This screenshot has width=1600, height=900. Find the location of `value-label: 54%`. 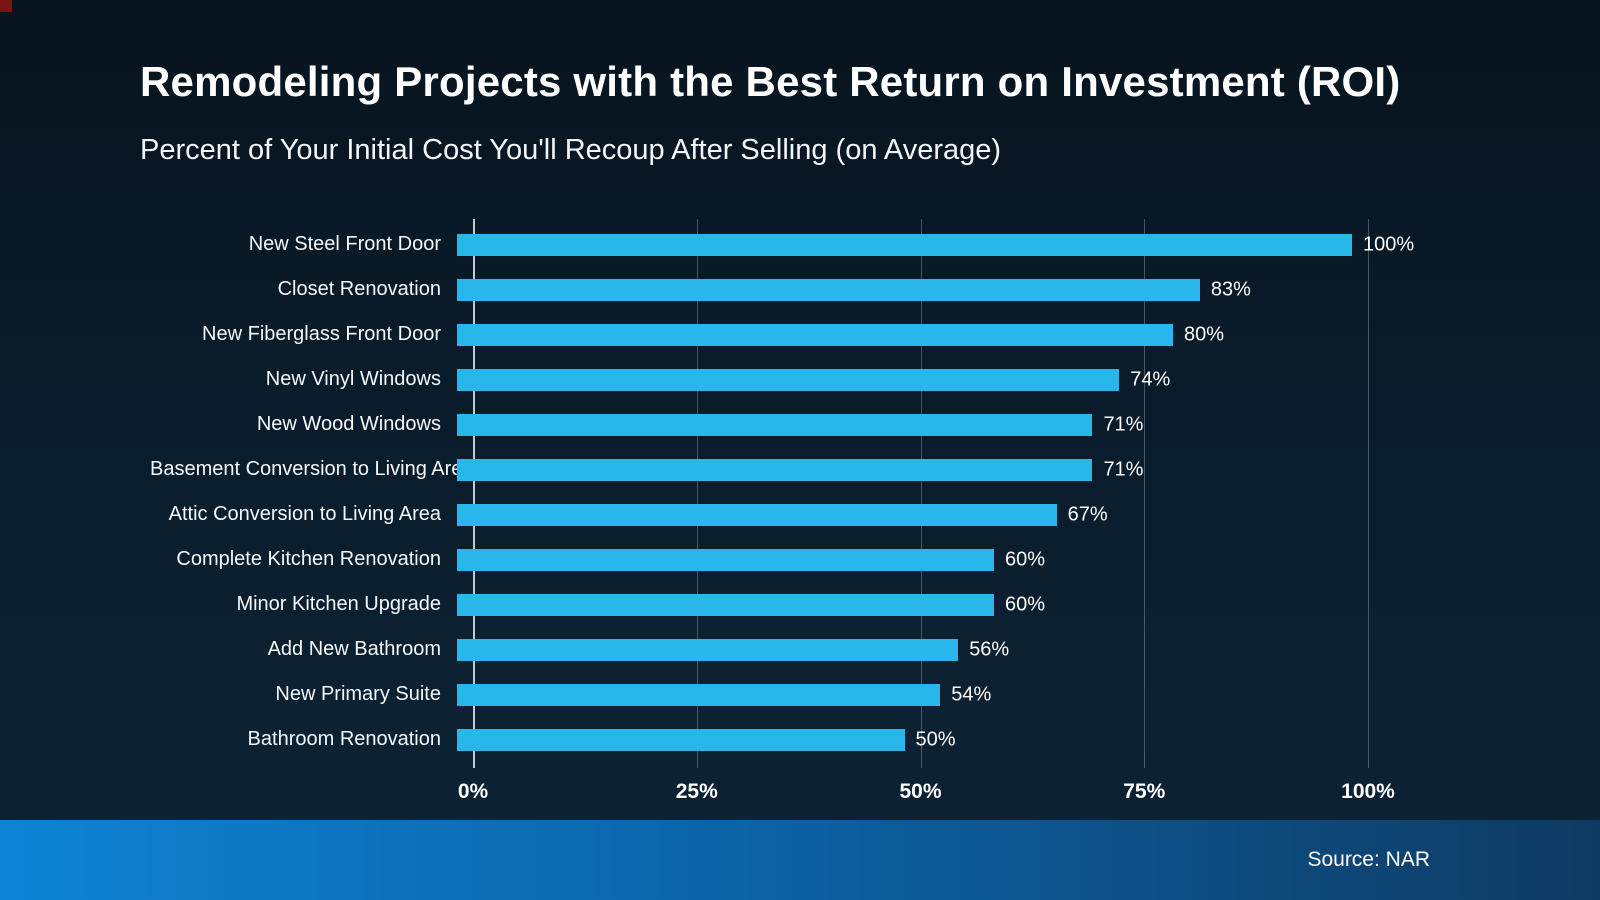

value-label: 54% is located at coordinates (971, 694).